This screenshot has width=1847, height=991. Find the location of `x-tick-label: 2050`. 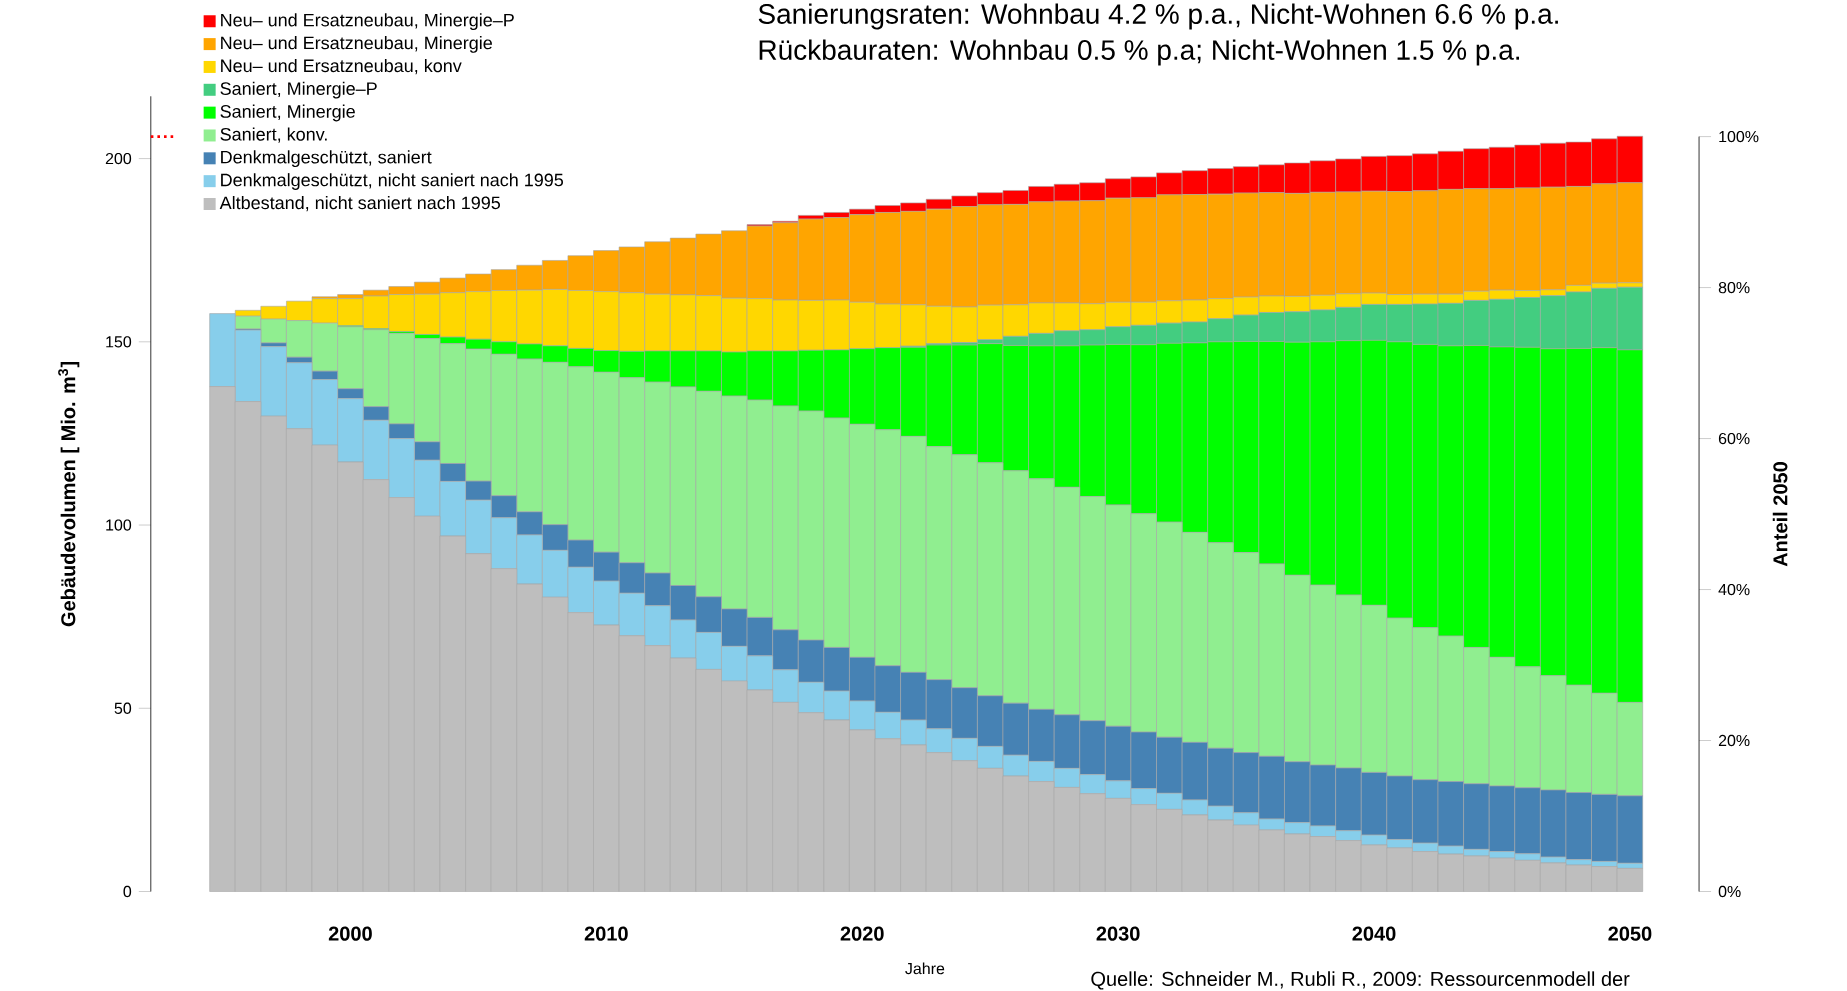

x-tick-label: 2050 is located at coordinates (1630, 933).